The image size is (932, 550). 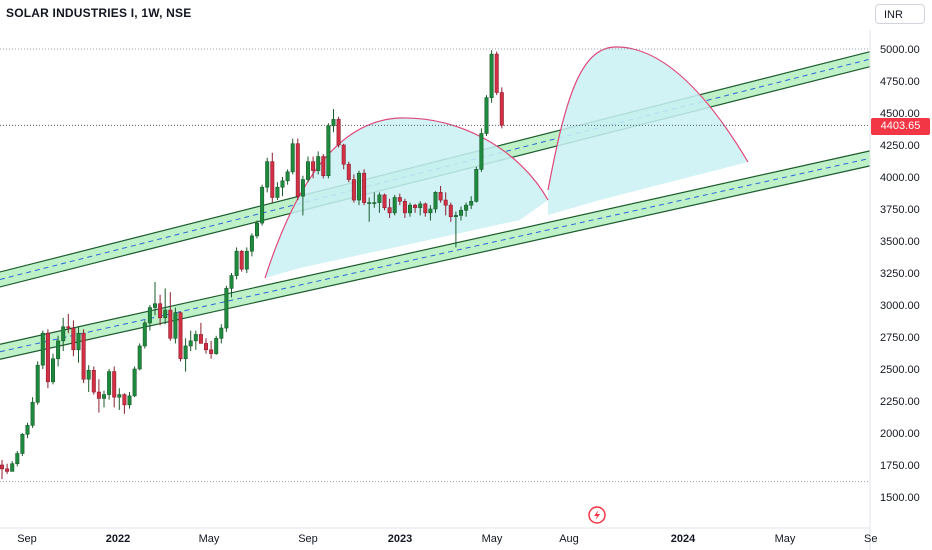 I want to click on lightning-bolt-icon, so click(x=597, y=515).